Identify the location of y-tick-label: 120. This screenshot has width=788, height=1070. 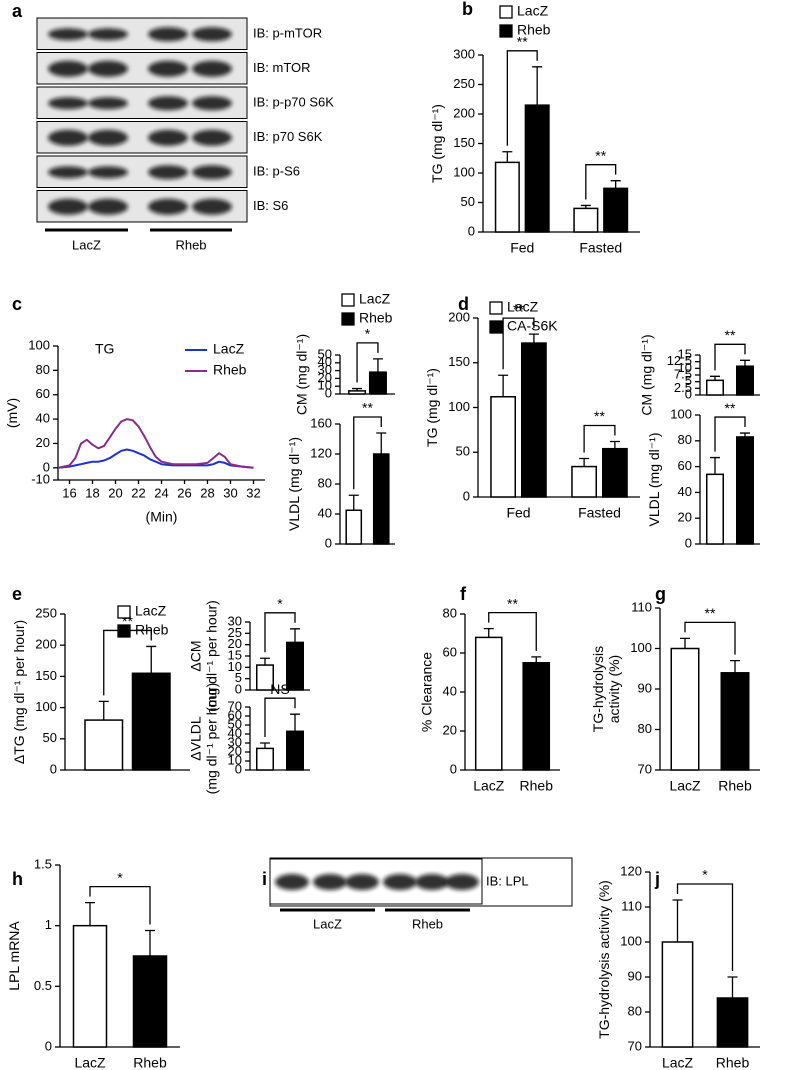
(321, 452).